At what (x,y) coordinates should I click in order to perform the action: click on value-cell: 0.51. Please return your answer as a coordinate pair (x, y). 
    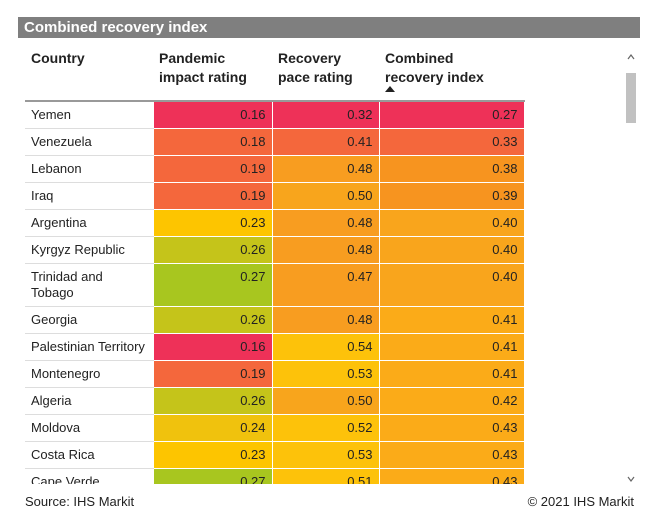
    Looking at the image, I should click on (326, 476).